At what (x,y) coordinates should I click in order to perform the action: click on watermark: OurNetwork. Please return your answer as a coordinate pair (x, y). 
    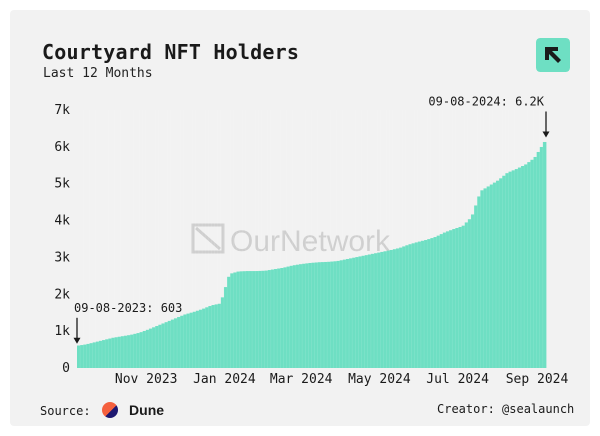
    Looking at the image, I should click on (291, 240).